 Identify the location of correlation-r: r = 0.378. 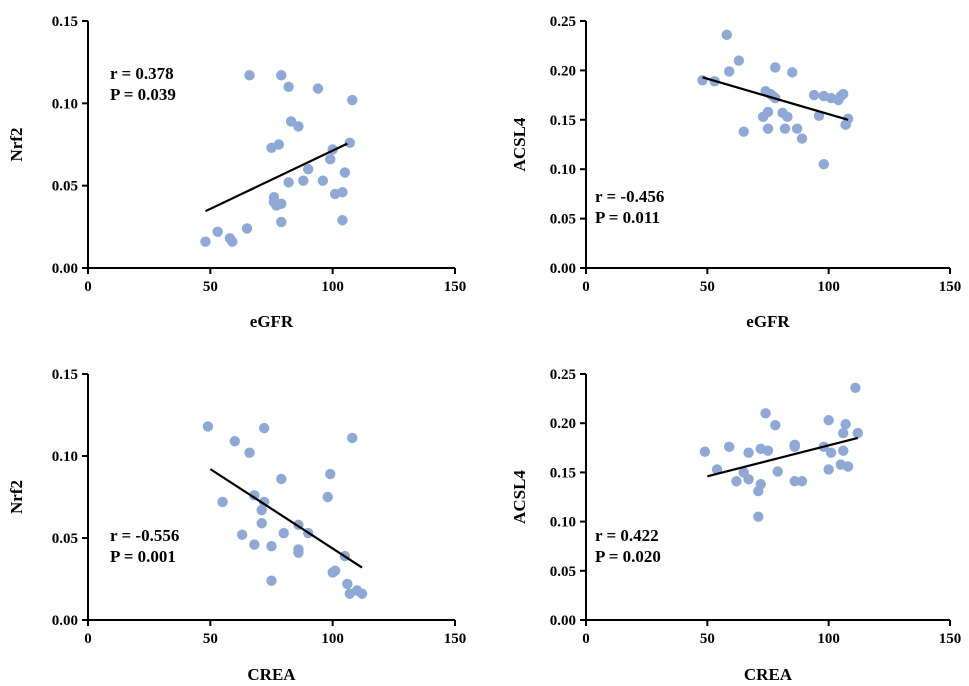
(142, 73).